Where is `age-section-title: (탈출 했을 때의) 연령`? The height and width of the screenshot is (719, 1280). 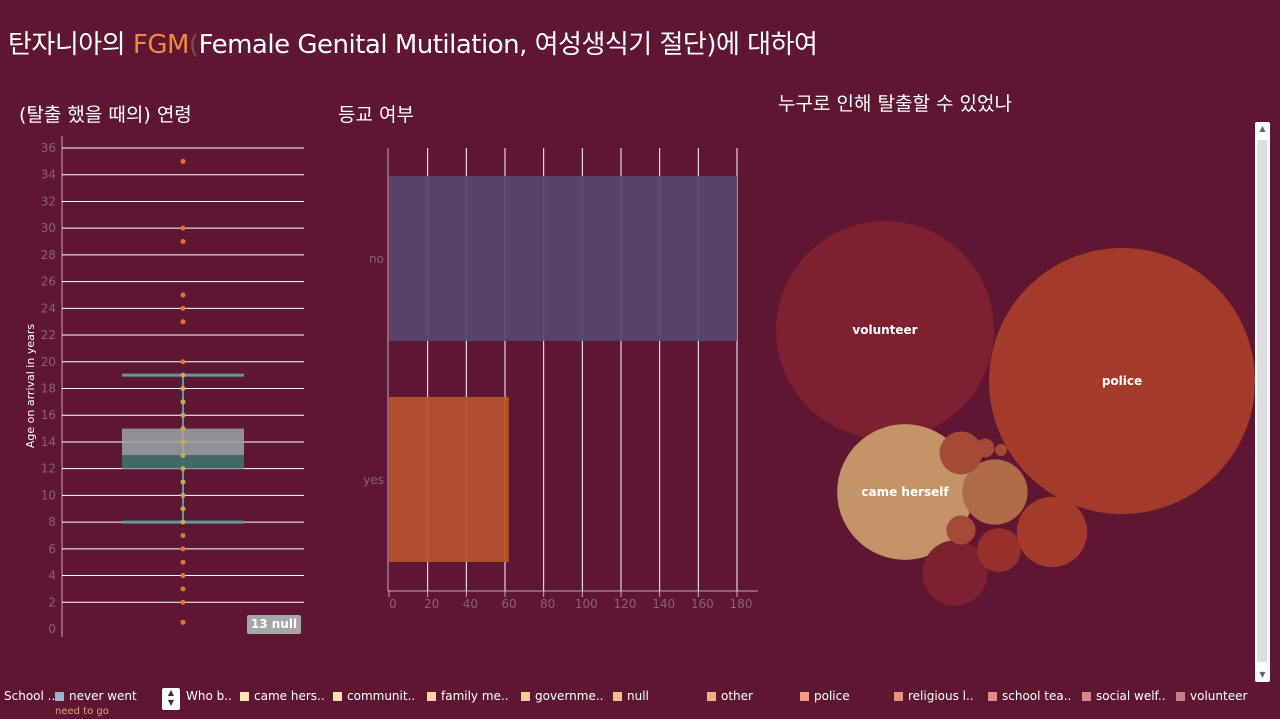 age-section-title: (탈출 했을 때의) 연령 is located at coordinates (105, 115).